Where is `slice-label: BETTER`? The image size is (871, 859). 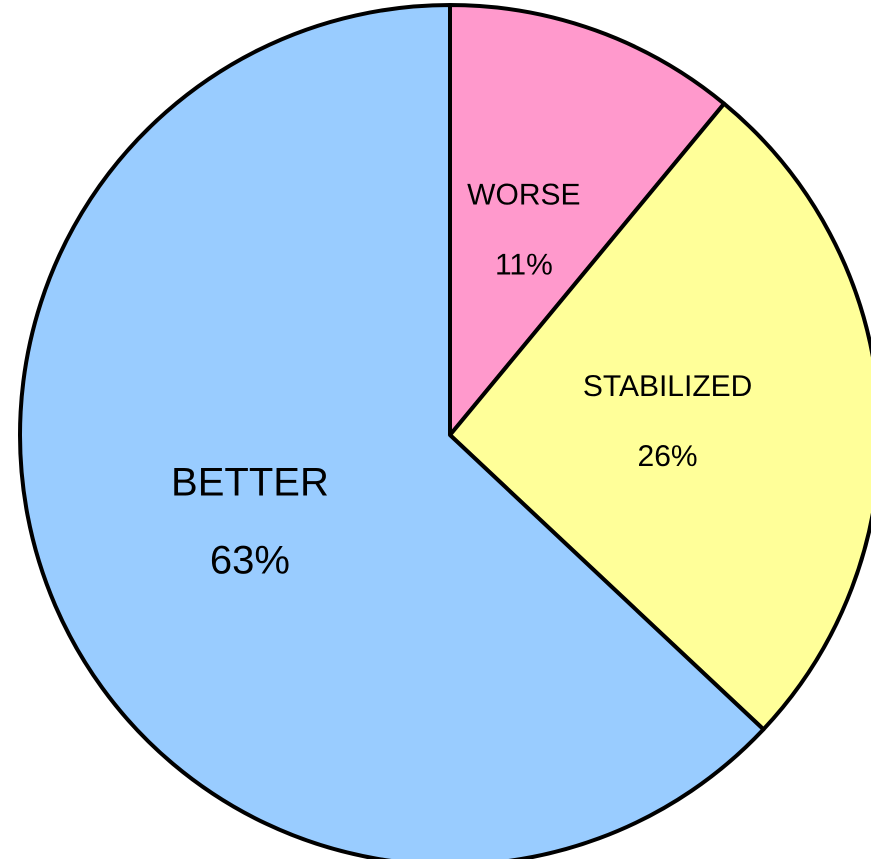 slice-label: BETTER is located at coordinates (250, 482).